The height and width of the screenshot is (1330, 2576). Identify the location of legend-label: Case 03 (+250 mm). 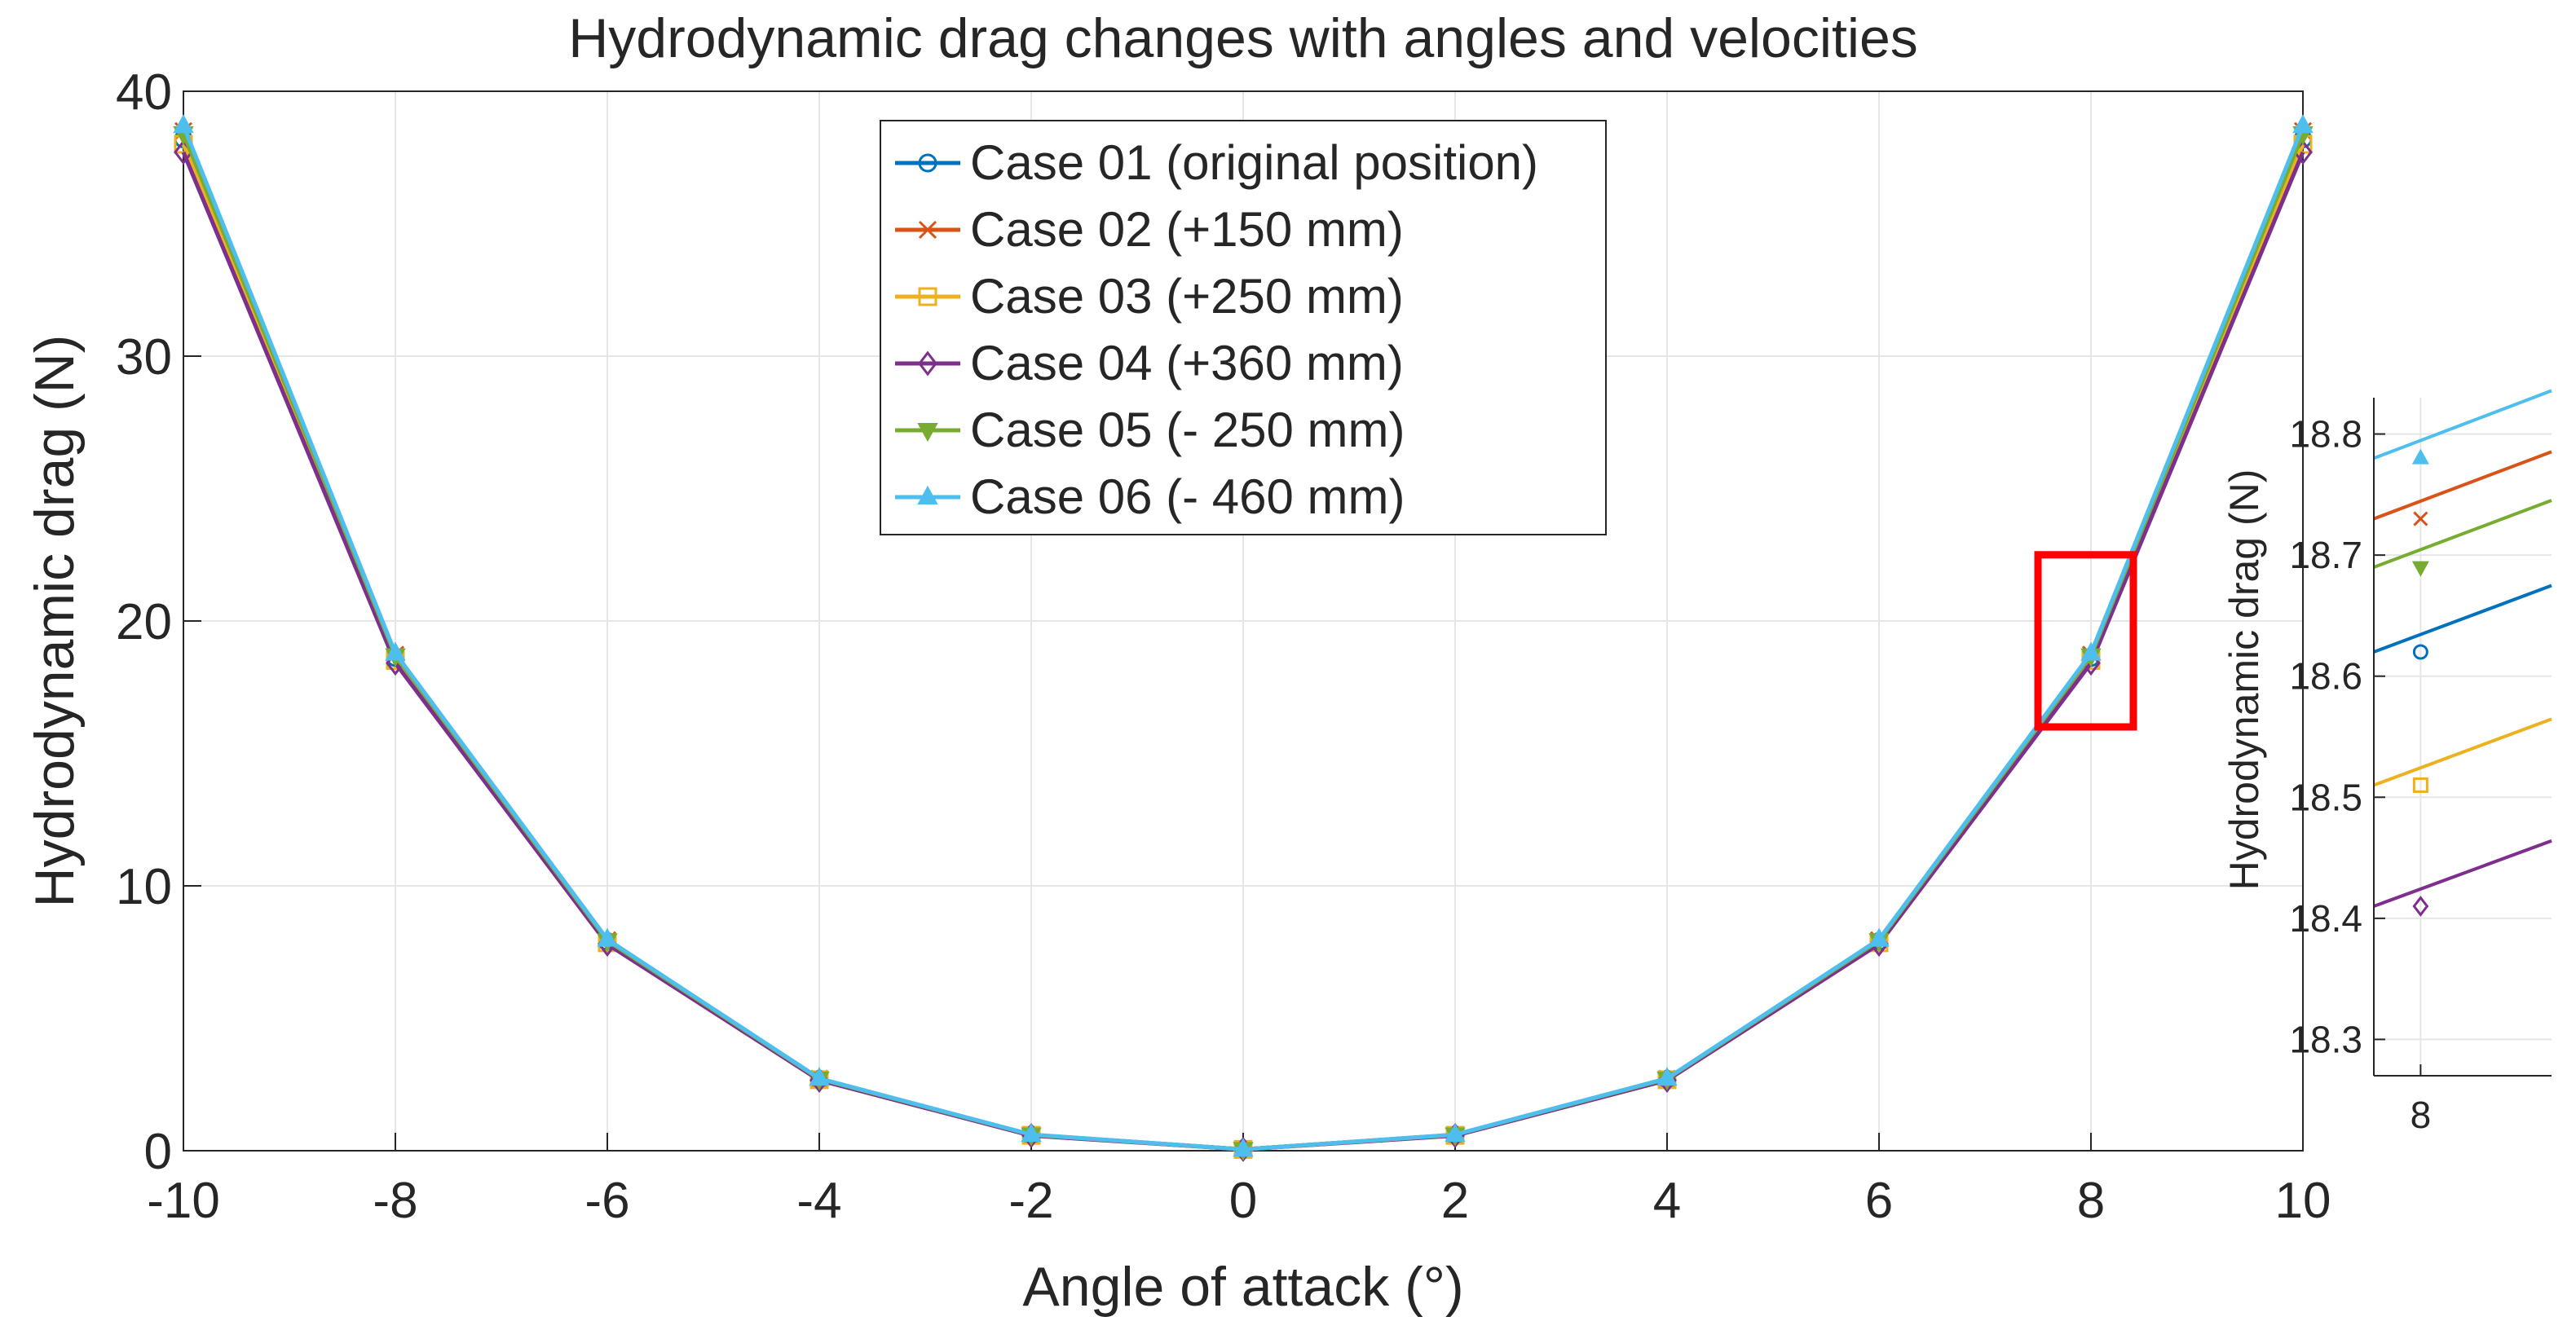
(1187, 296).